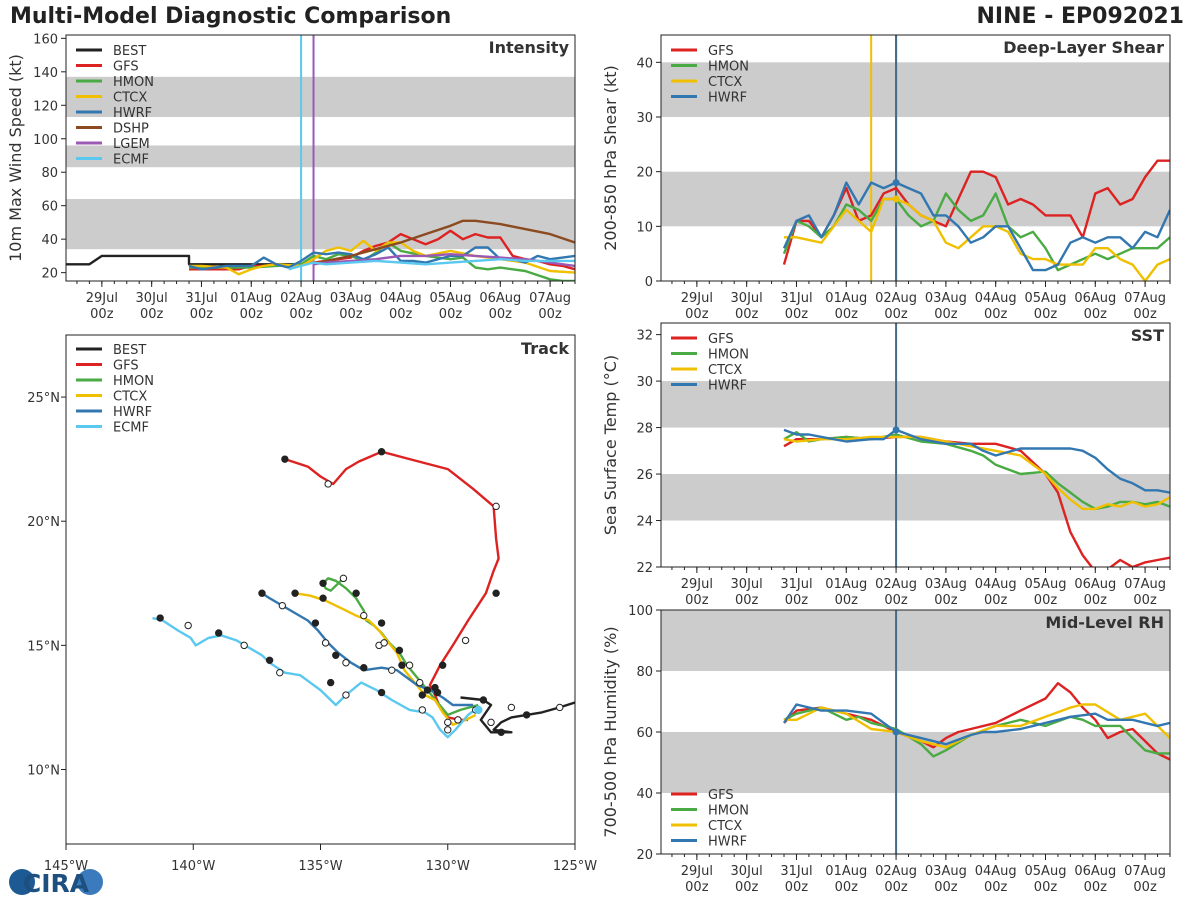  What do you see at coordinates (15, 158) in the screenshot?
I see `y-axis-label: 10m Max Wind Speed (kt)` at bounding box center [15, 158].